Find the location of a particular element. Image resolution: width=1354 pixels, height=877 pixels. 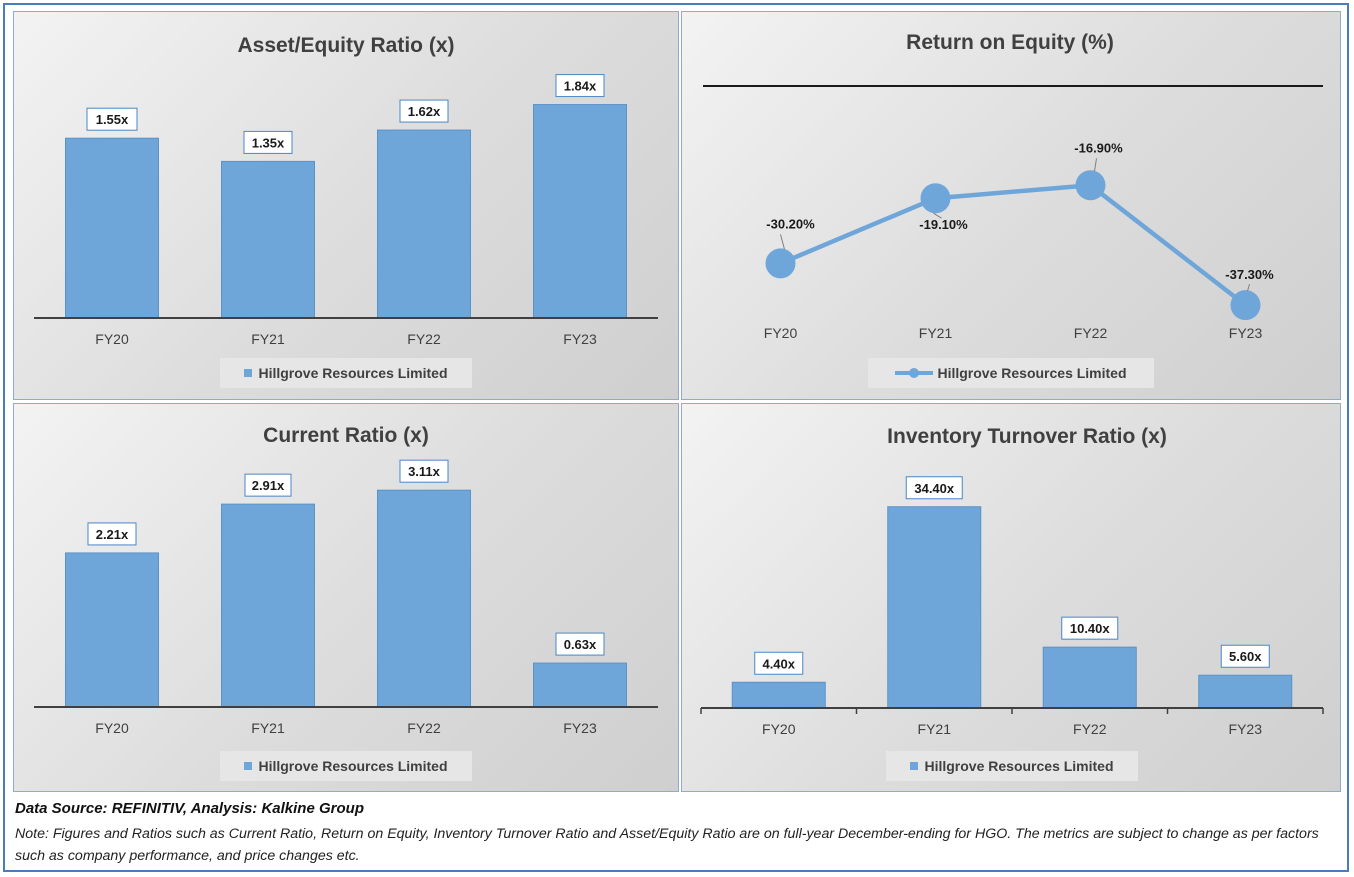

chart-title: Current Ratio (x) is located at coordinates (346, 435).